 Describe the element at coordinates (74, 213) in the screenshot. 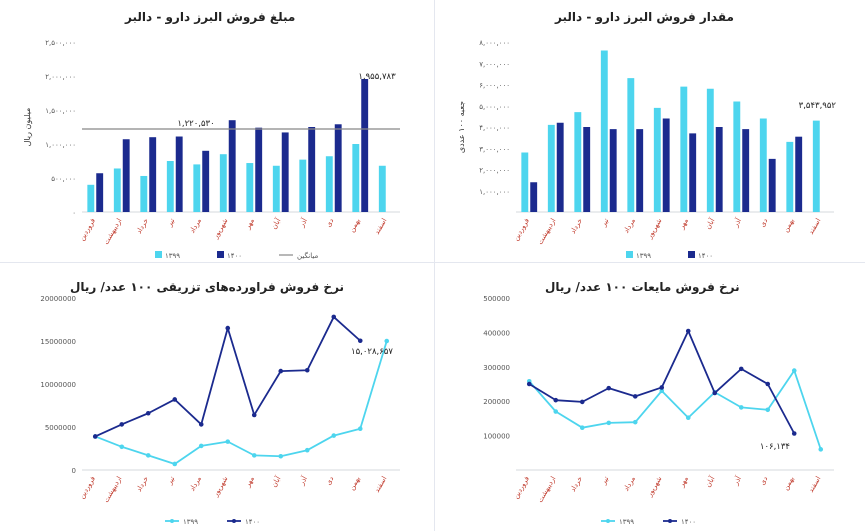

I see `y-tick-label: ۰` at that location.